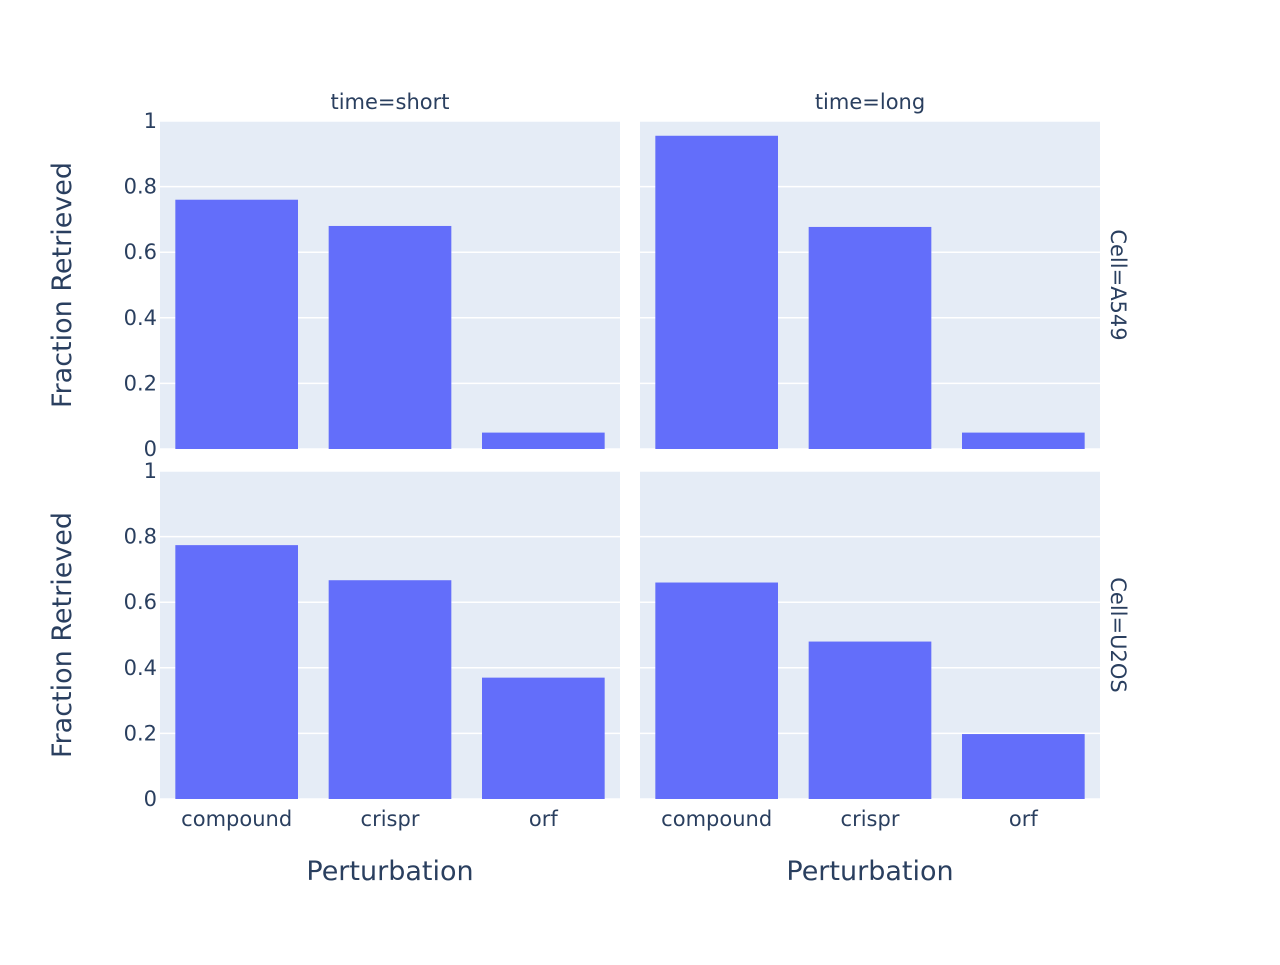  I want to click on facet-row-title: Cell=U2OS, so click(1118, 634).